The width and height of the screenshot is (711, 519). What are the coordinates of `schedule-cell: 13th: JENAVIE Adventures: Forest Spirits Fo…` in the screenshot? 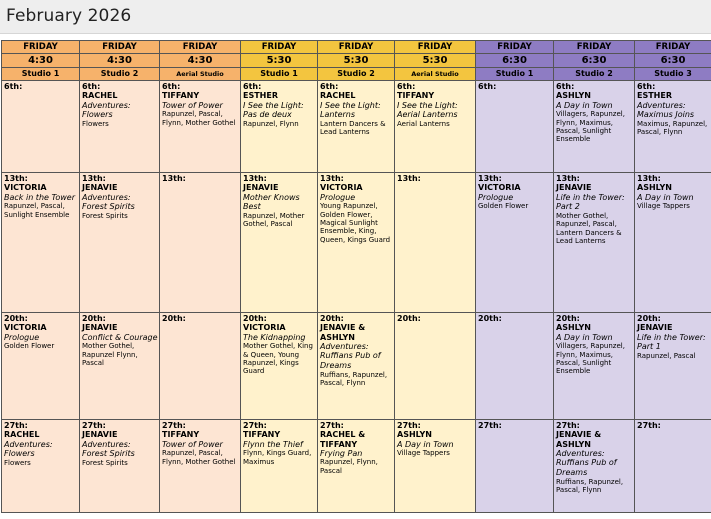 It's located at (119, 242).